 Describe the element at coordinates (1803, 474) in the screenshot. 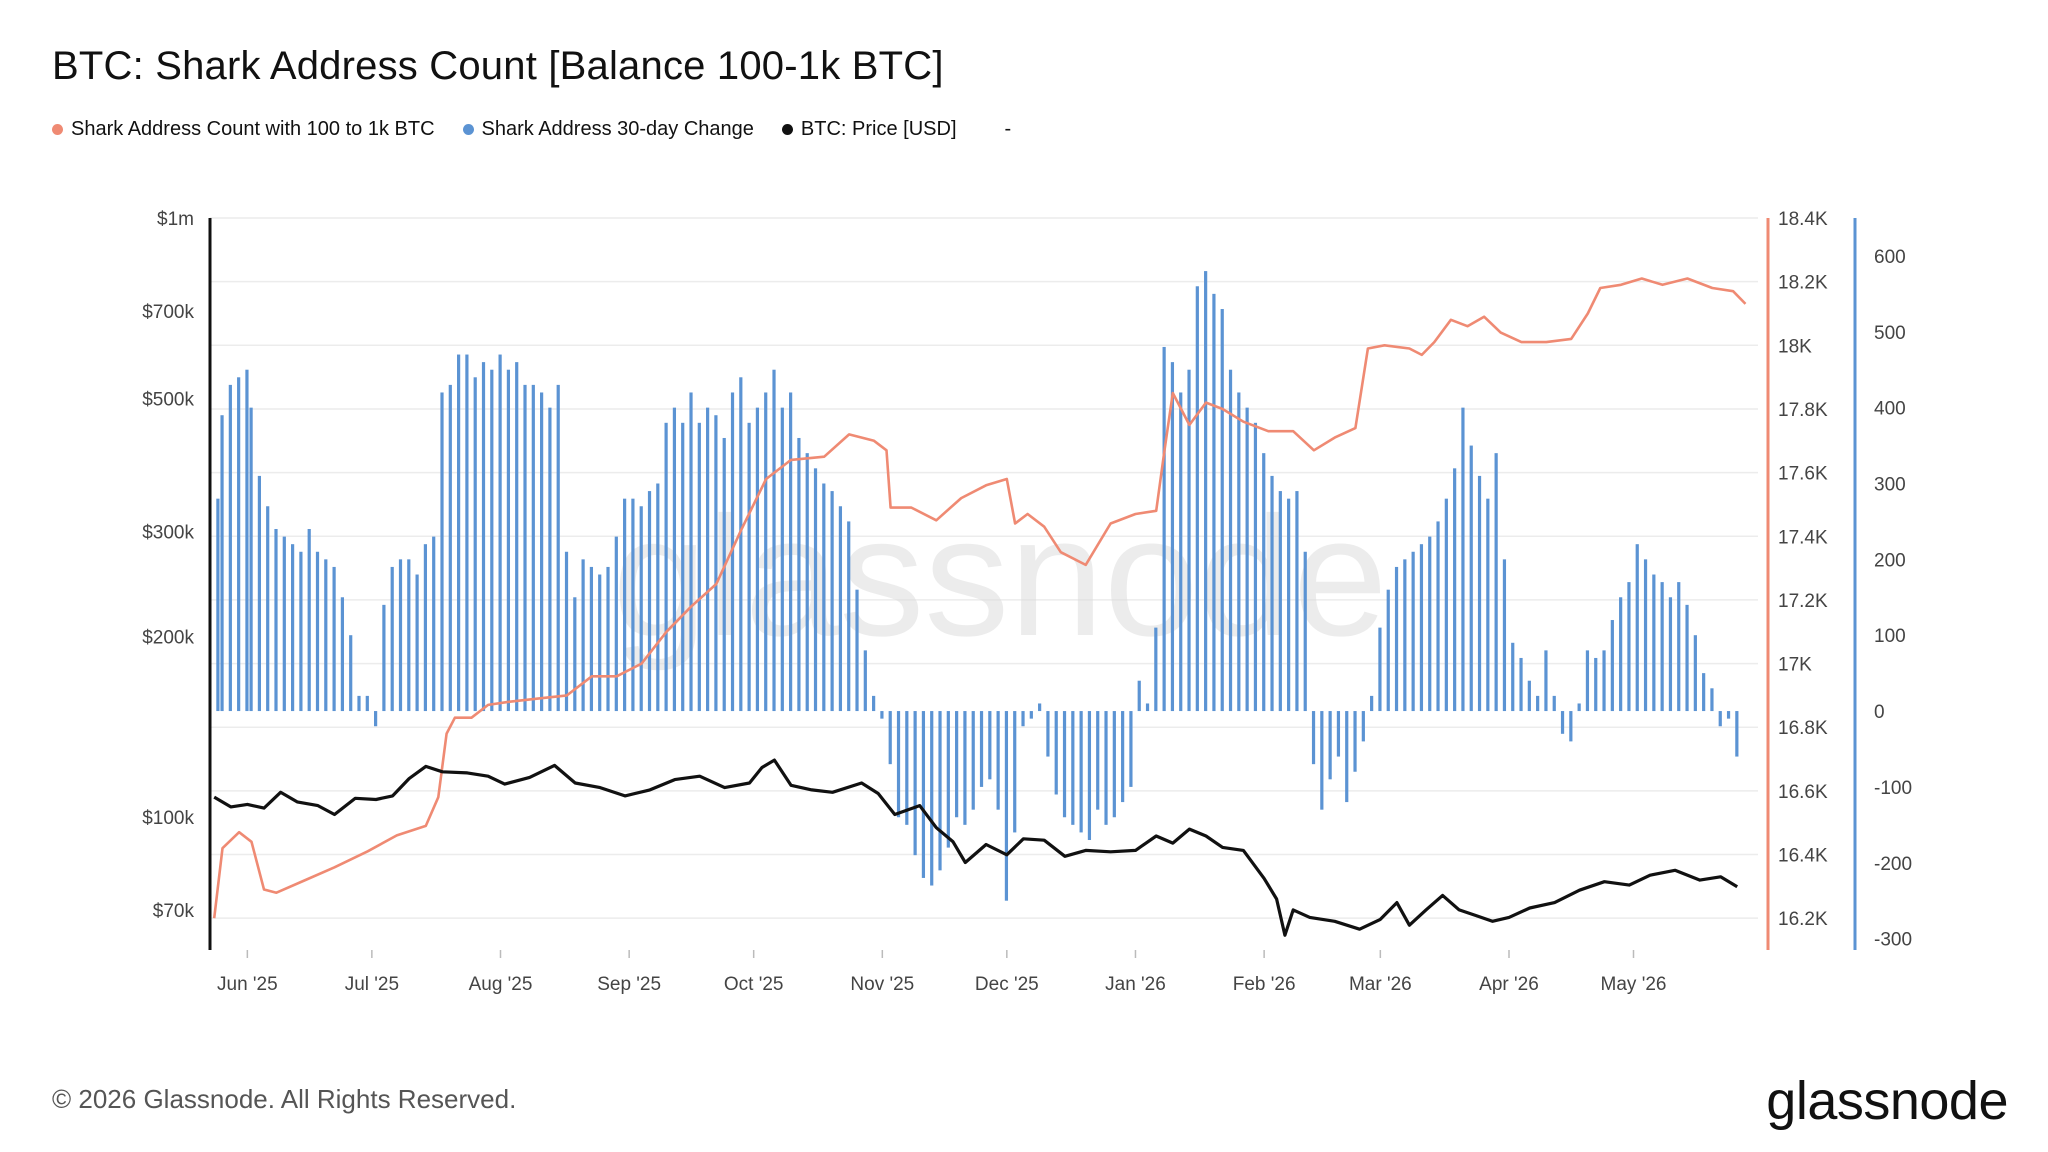

I see `shark-tick-label: 17.6K` at that location.